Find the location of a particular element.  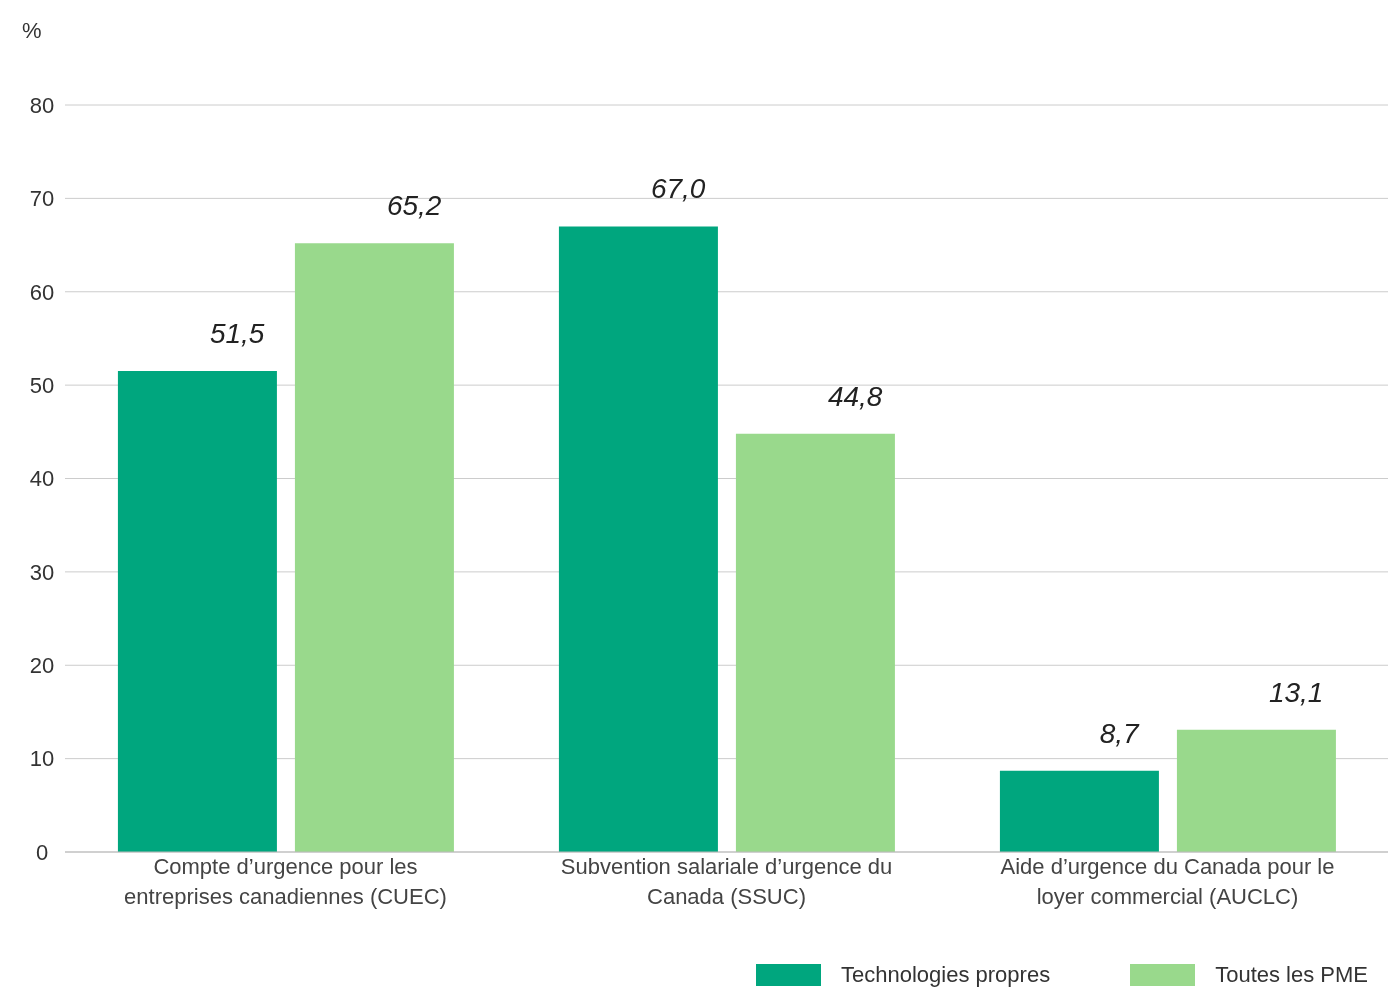

y-tick-label: 50 is located at coordinates (42, 385).